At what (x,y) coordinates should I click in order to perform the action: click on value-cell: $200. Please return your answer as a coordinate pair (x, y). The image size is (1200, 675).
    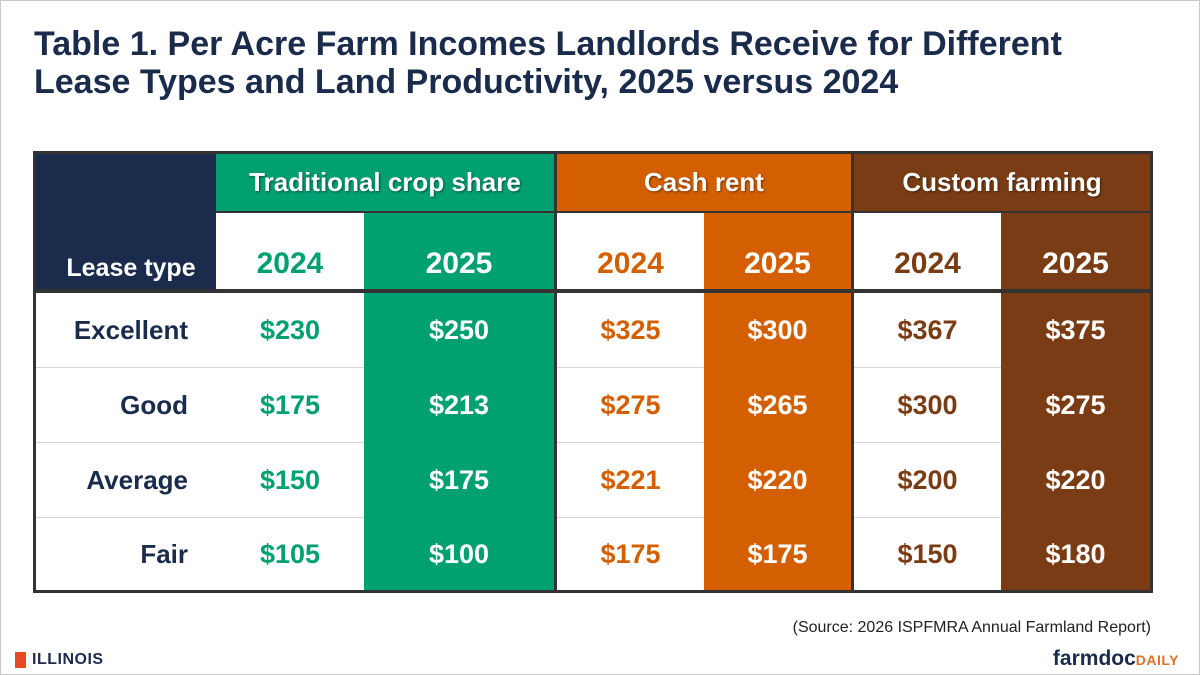
    Looking at the image, I should click on (927, 480).